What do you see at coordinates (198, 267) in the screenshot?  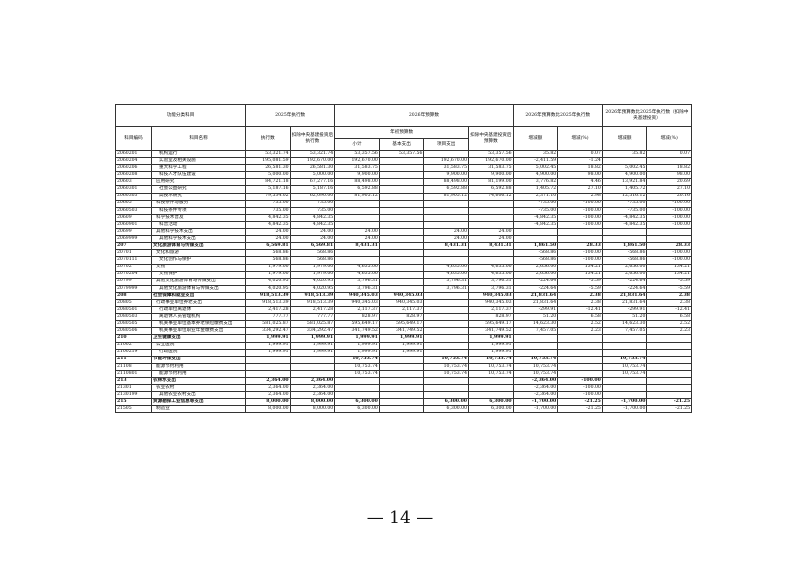 I see `name-cell: 文物` at bounding box center [198, 267].